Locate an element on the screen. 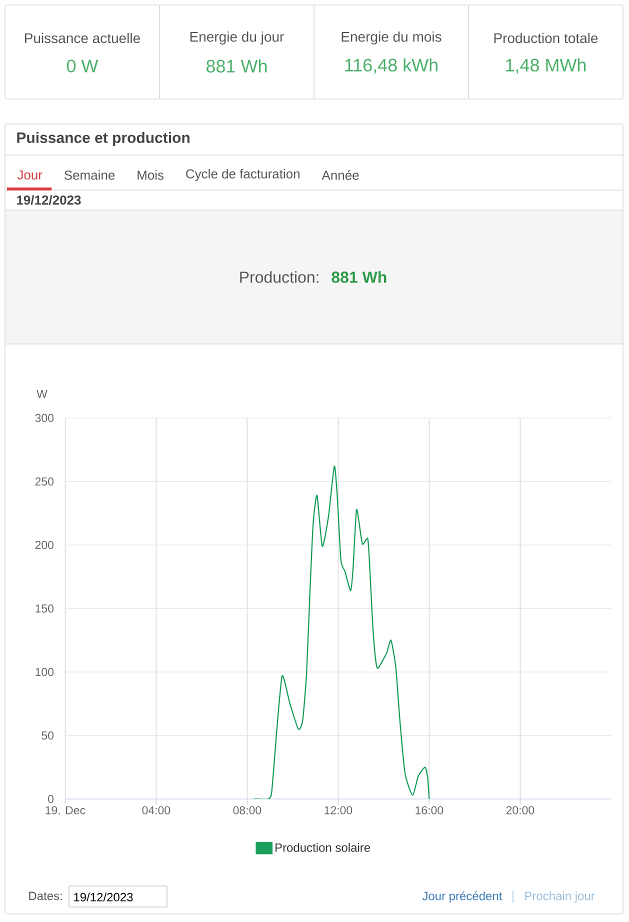 The width and height of the screenshot is (629, 922). x-tick-label: 04:00 is located at coordinates (156, 810).